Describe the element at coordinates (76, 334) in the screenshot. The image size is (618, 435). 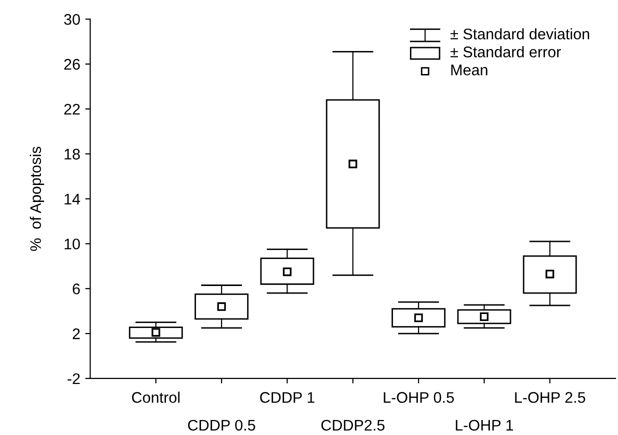
I see `y-tick-label: 2` at that location.